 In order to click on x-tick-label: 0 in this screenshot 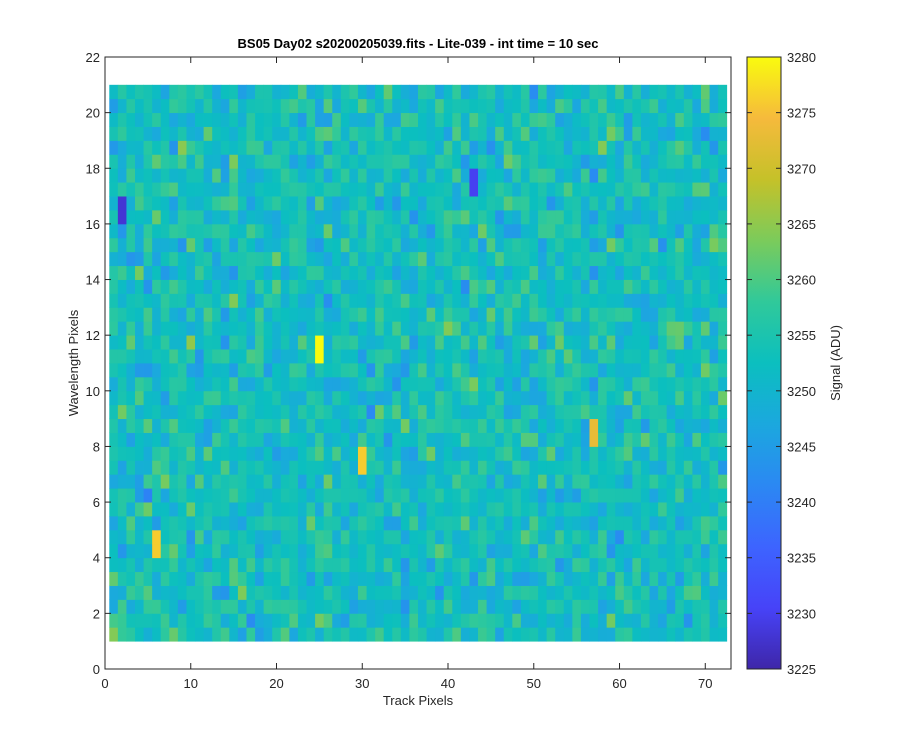, I will do `click(104, 683)`.